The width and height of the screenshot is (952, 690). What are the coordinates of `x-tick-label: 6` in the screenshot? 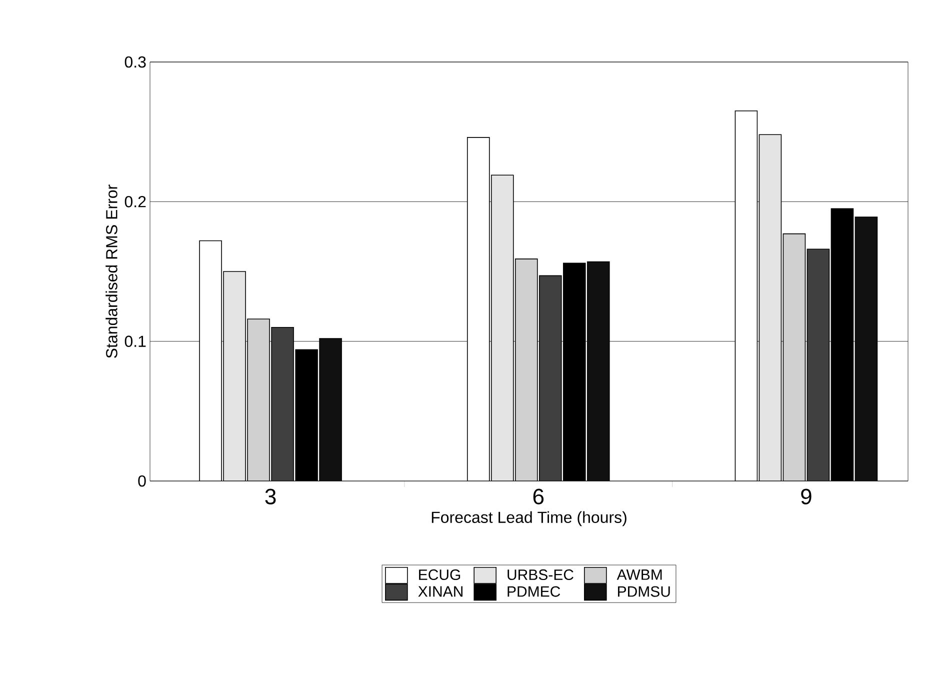 It's located at (538, 496).